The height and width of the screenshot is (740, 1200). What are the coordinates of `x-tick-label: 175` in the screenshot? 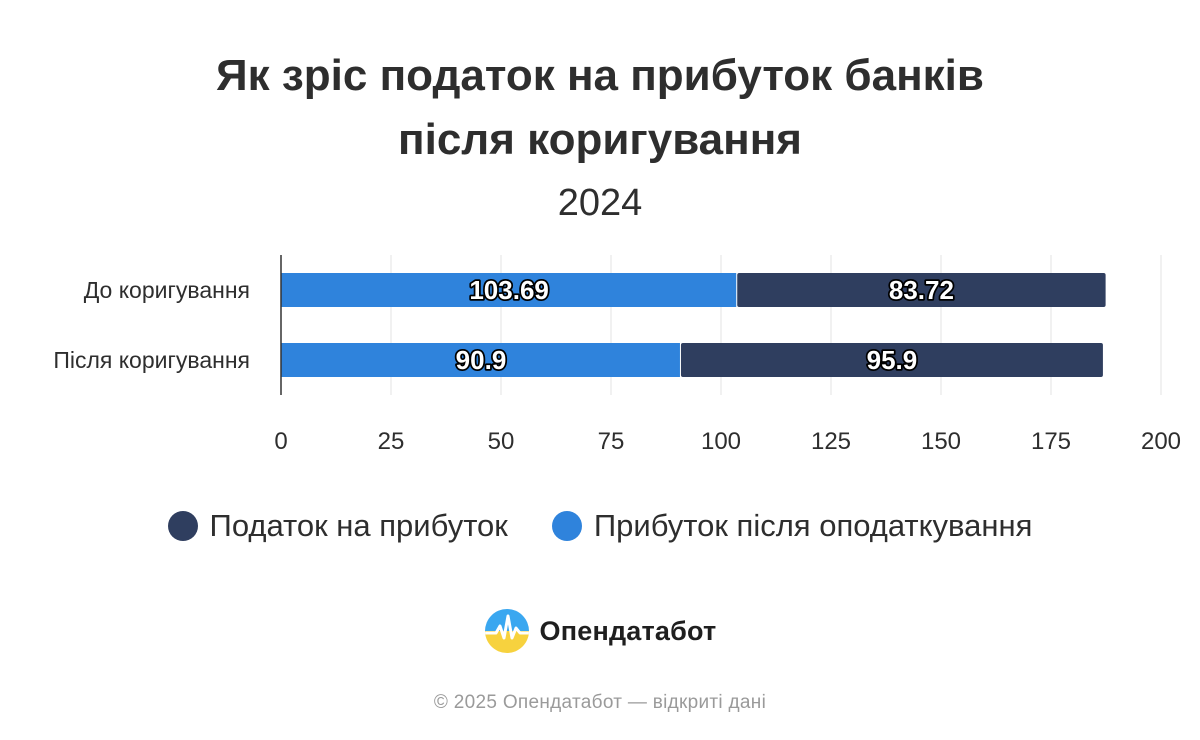 It's located at (1051, 441).